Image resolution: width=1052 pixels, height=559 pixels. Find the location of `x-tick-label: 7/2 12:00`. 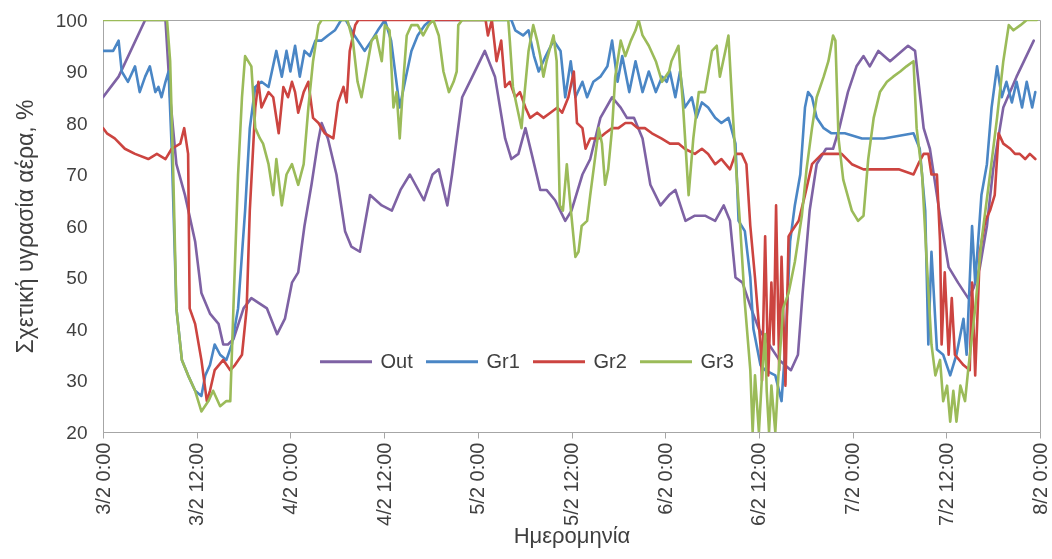

x-tick-label: 7/2 12:00 is located at coordinates (945, 484).